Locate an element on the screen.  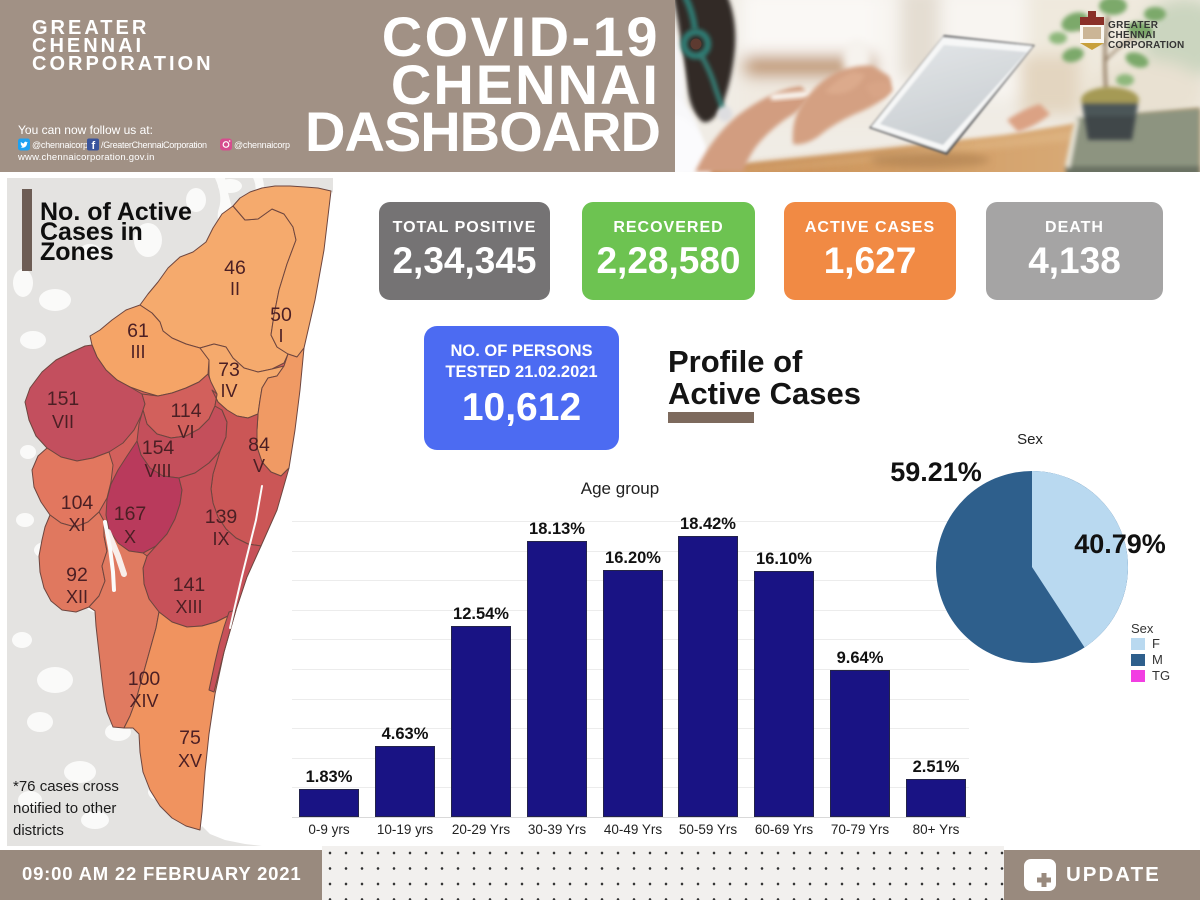
svg-text: 92 is located at coordinates (77, 575).